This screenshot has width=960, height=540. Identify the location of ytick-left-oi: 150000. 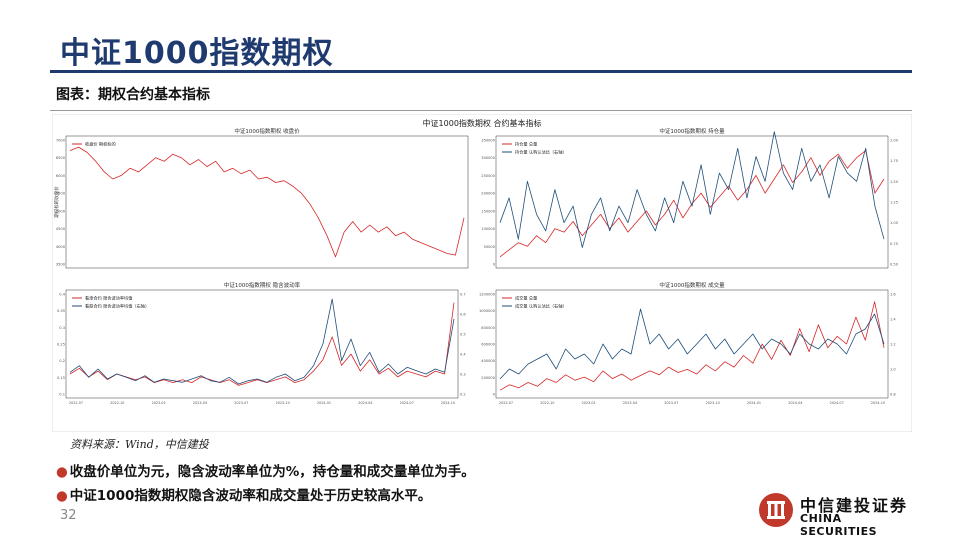
(488, 211).